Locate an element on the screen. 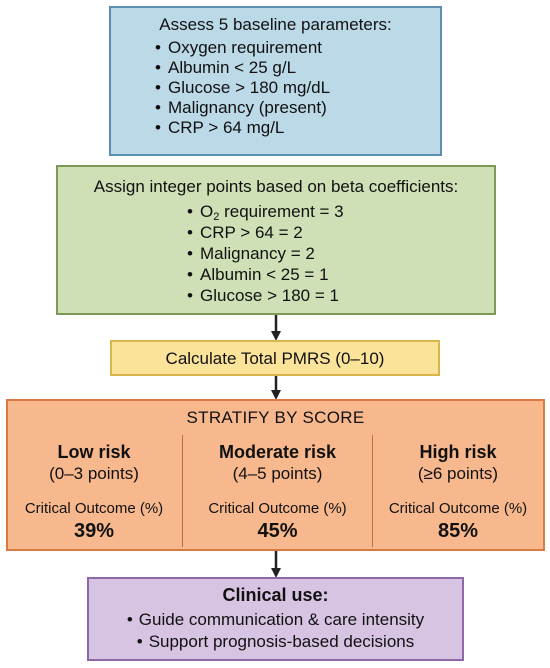 This screenshot has width=550, height=668. assign-item: Glucose > 180 = 1 is located at coordinates (265, 295).